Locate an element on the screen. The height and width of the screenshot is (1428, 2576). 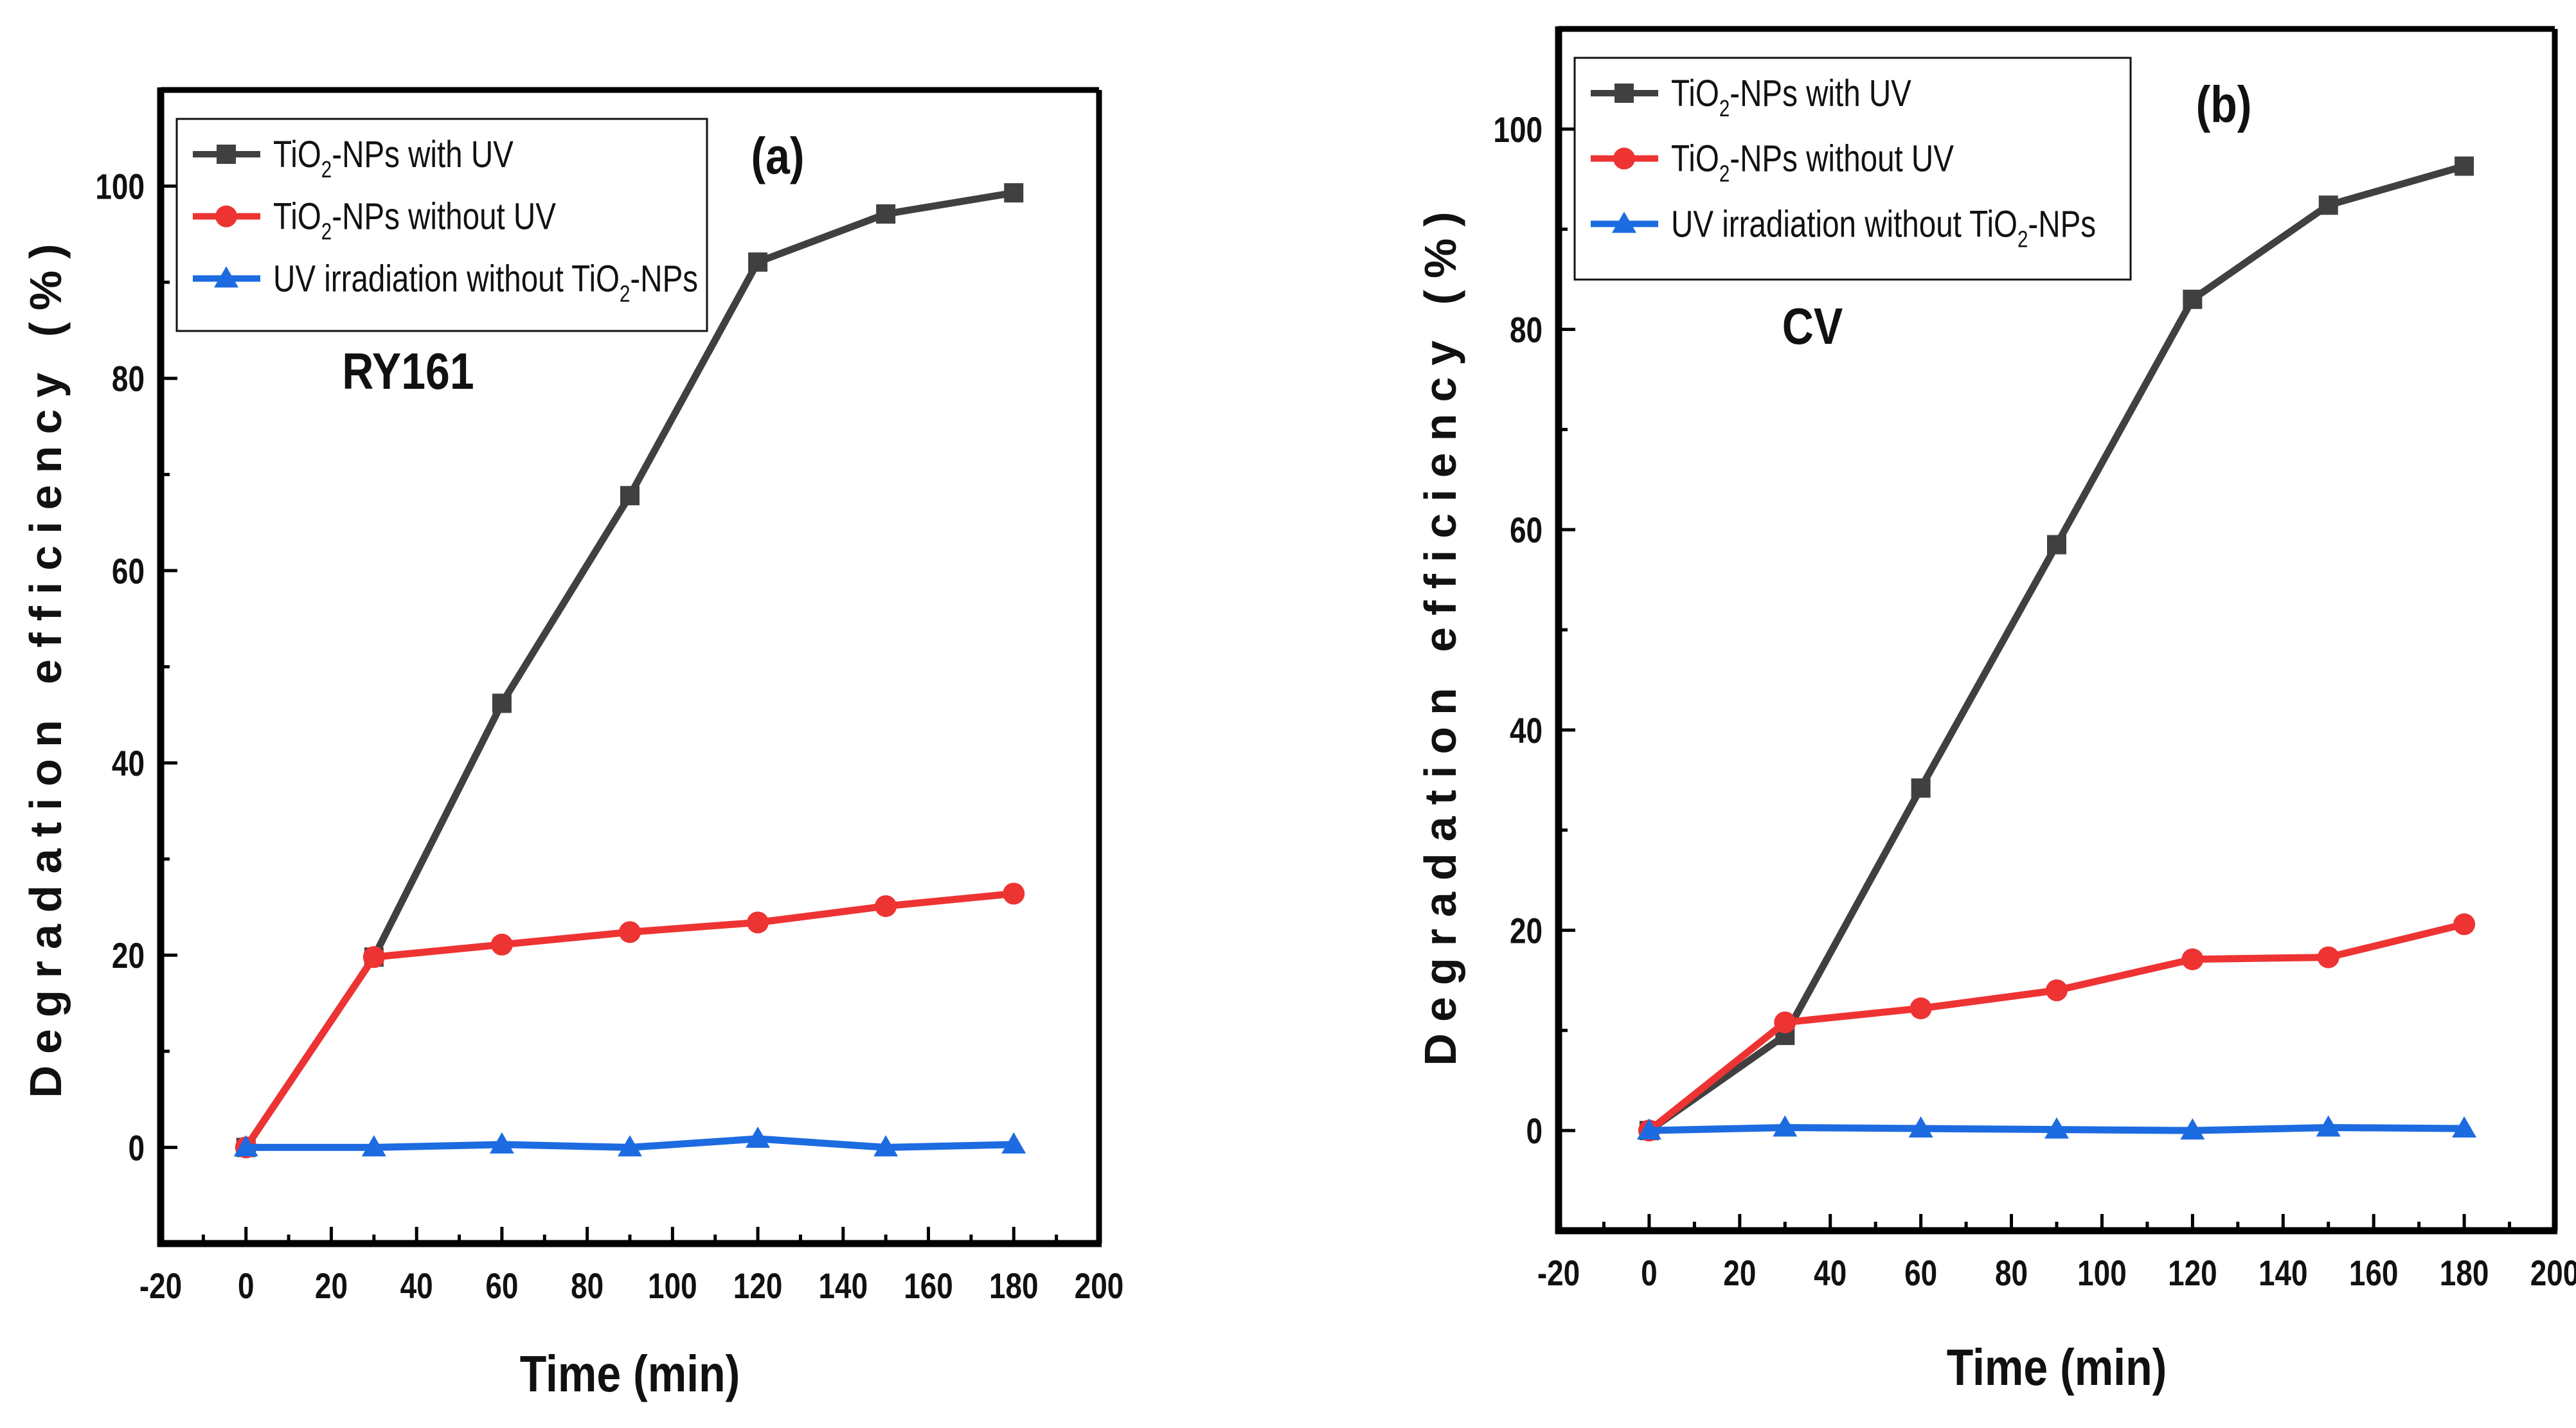
legend-label-part: -NPs is located at coordinates (664, 279).